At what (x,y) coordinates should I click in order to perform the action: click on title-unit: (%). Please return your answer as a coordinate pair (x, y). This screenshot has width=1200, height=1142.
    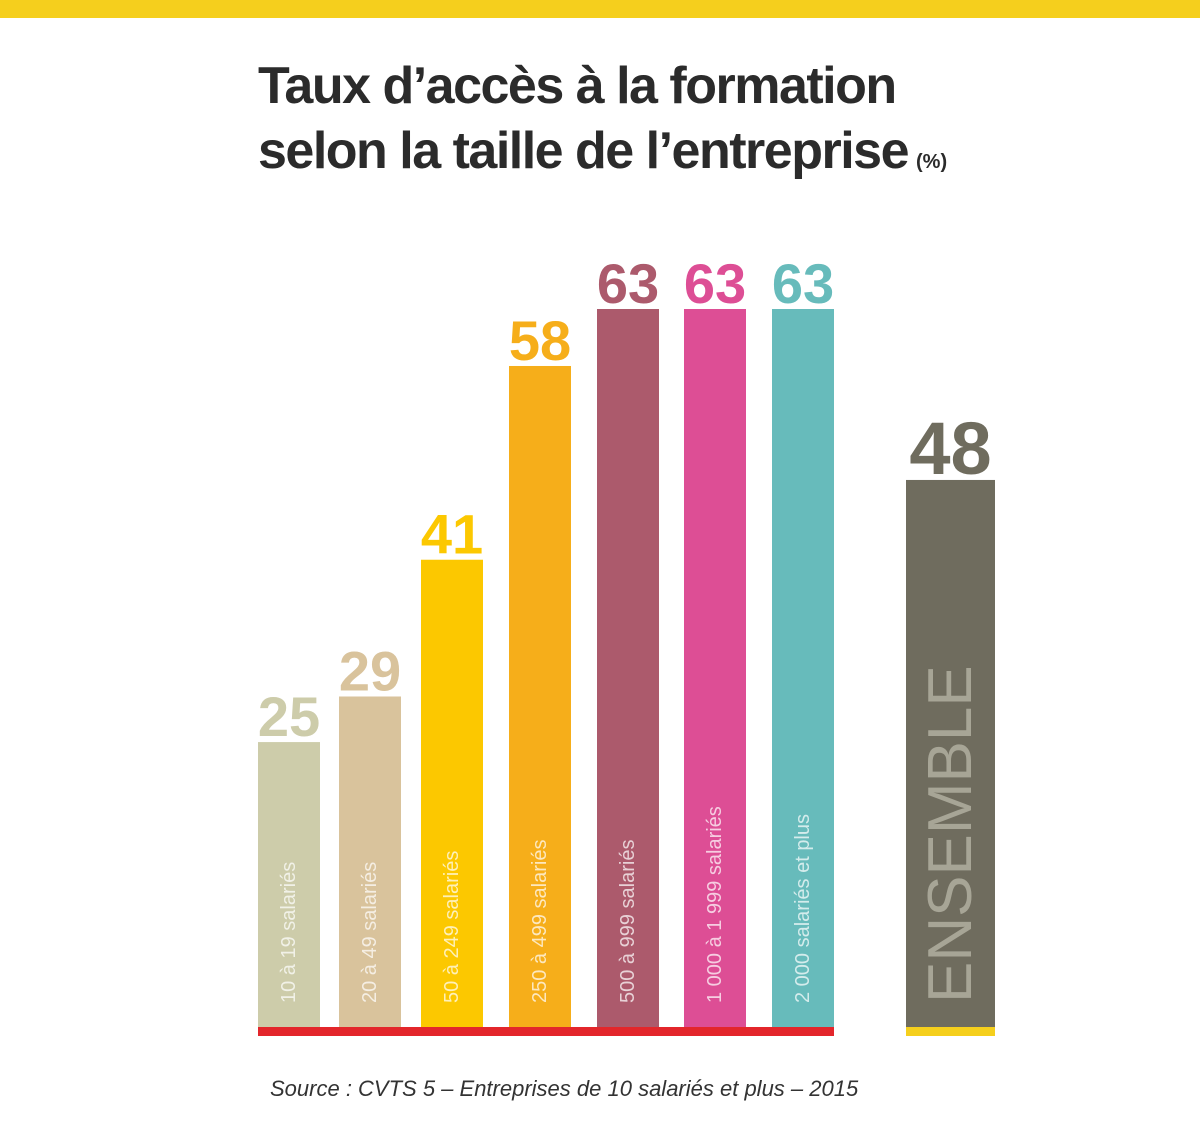
    Looking at the image, I should click on (932, 162).